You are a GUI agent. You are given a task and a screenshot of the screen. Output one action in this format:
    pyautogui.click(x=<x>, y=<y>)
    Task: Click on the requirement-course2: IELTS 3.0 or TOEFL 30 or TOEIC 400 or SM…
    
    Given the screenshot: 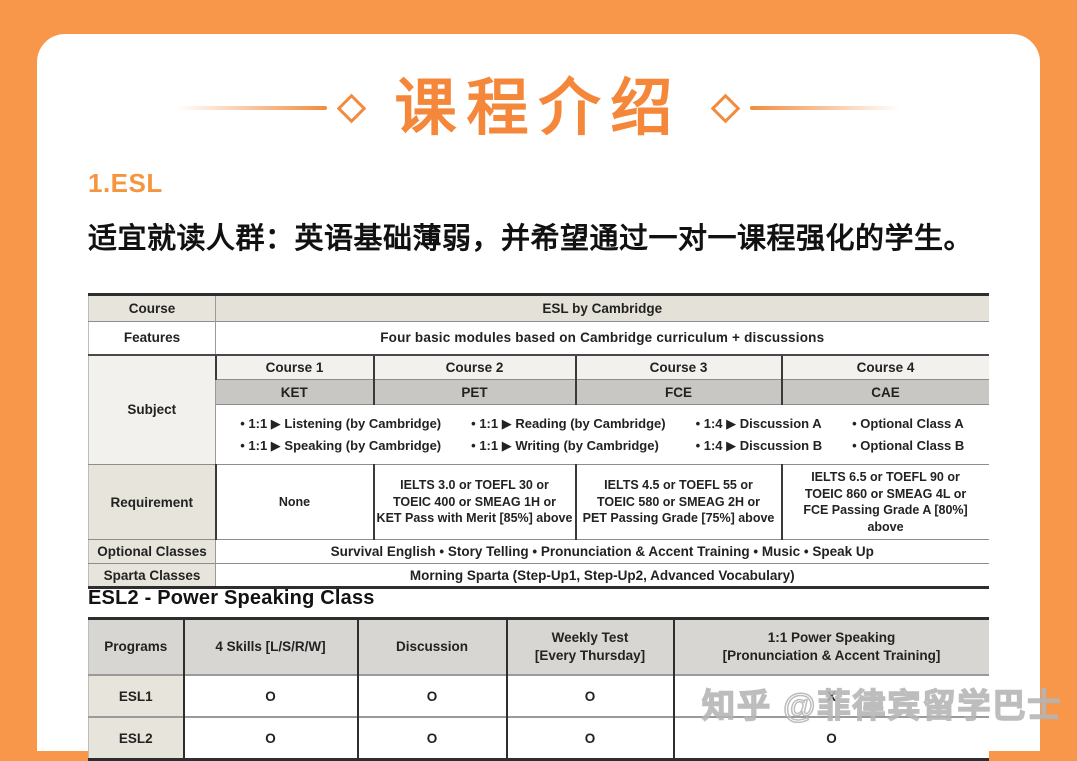 What is the action you would take?
    pyautogui.click(x=474, y=502)
    